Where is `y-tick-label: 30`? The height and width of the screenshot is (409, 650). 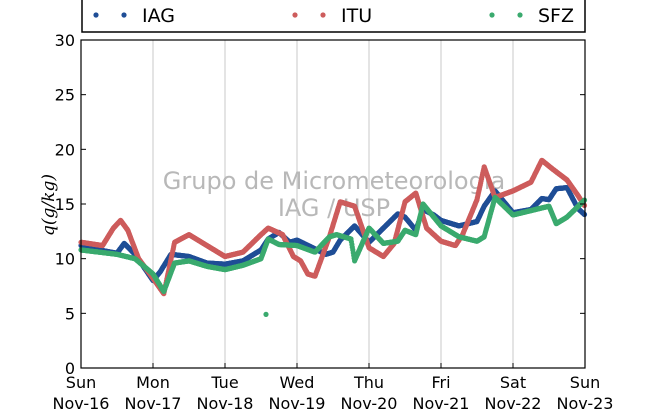 y-tick-label: 30 is located at coordinates (65, 40).